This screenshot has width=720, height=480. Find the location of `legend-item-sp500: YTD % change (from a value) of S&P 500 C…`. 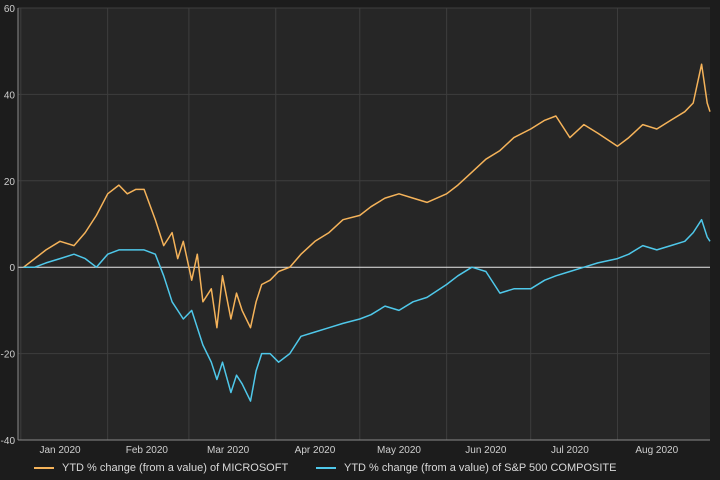

legend-item-sp500: YTD % change (from a value) of S&P 500 C… is located at coordinates (466, 468).